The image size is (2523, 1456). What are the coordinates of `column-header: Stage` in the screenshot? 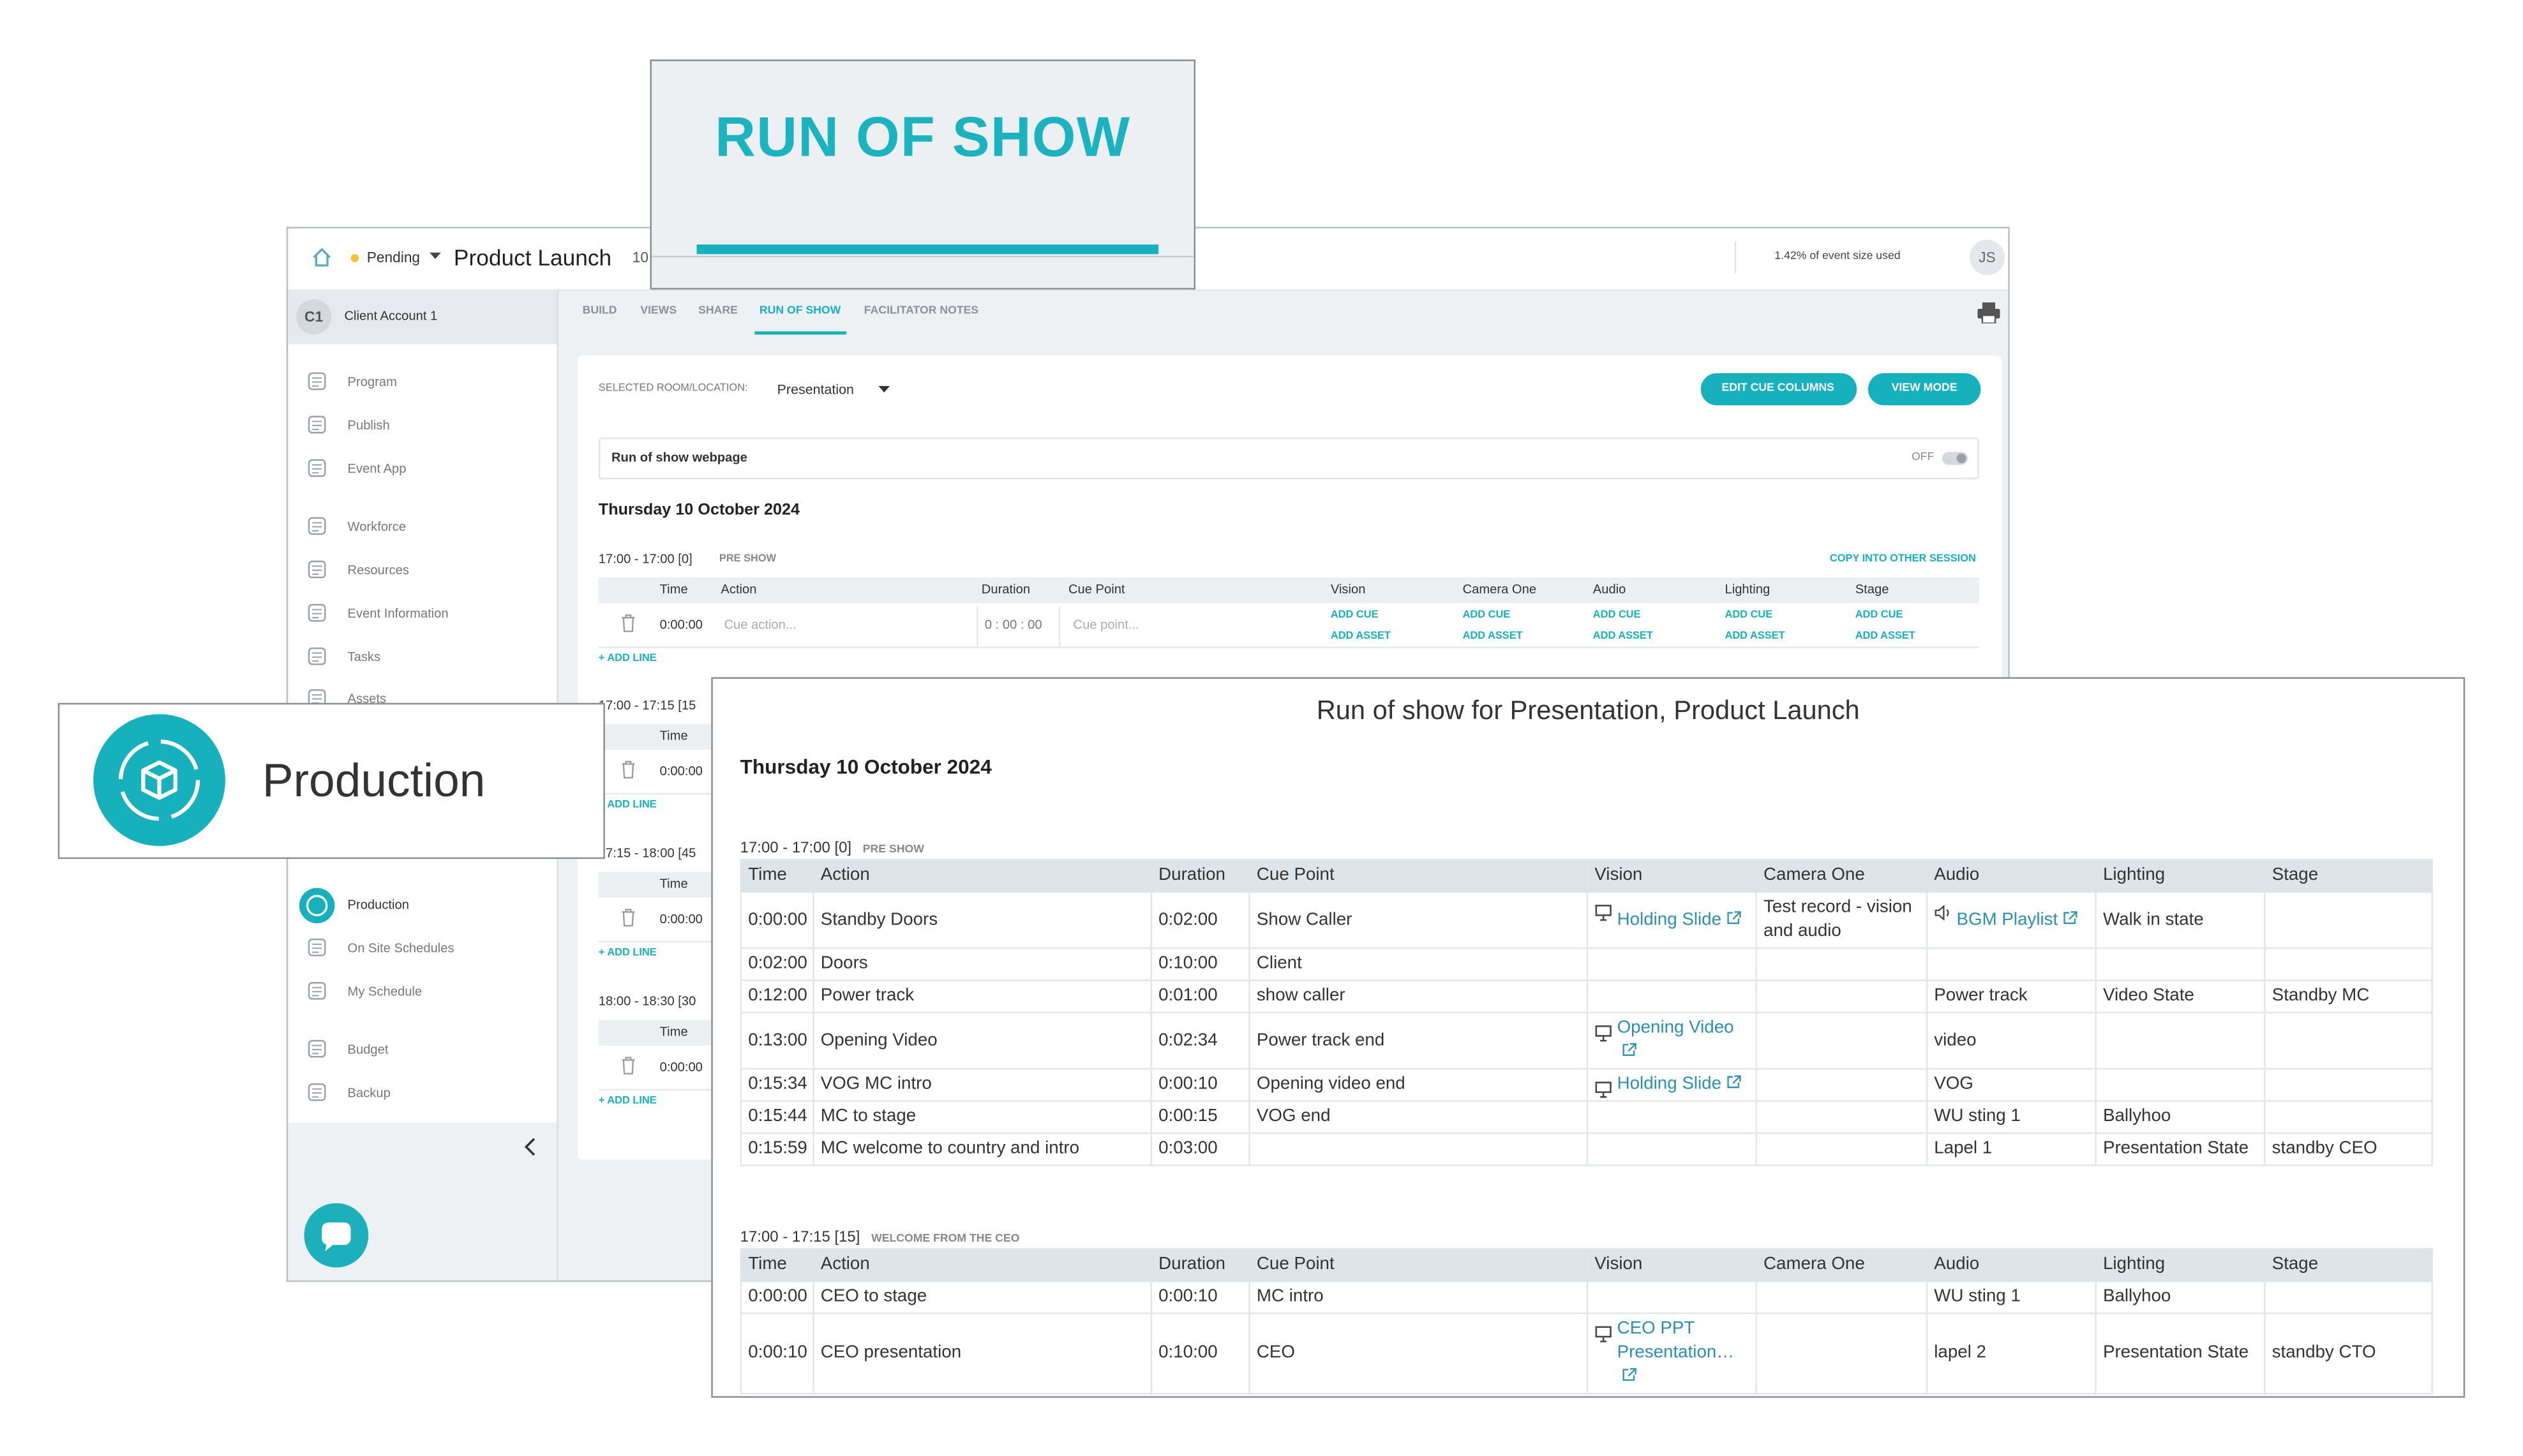 It's located at (2348, 876).